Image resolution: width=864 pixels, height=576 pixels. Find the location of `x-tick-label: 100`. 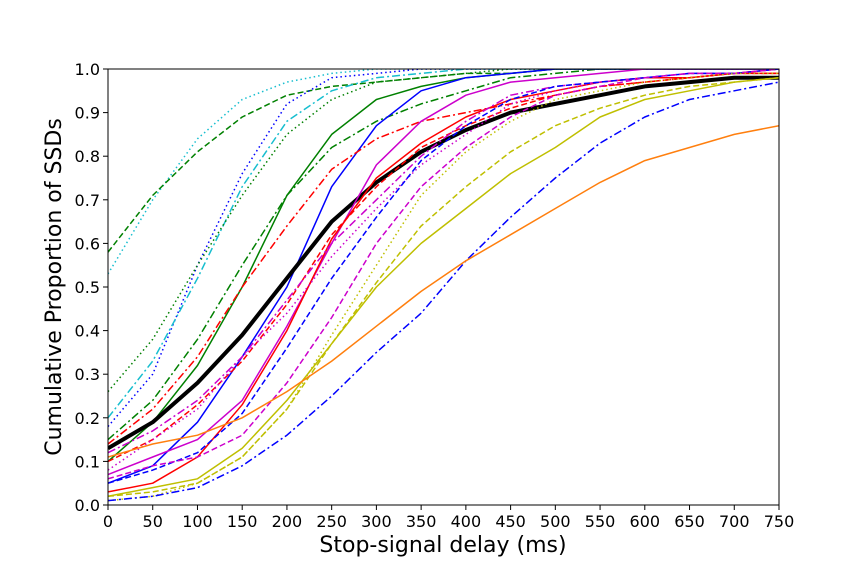

x-tick-label: 100 is located at coordinates (197, 521).